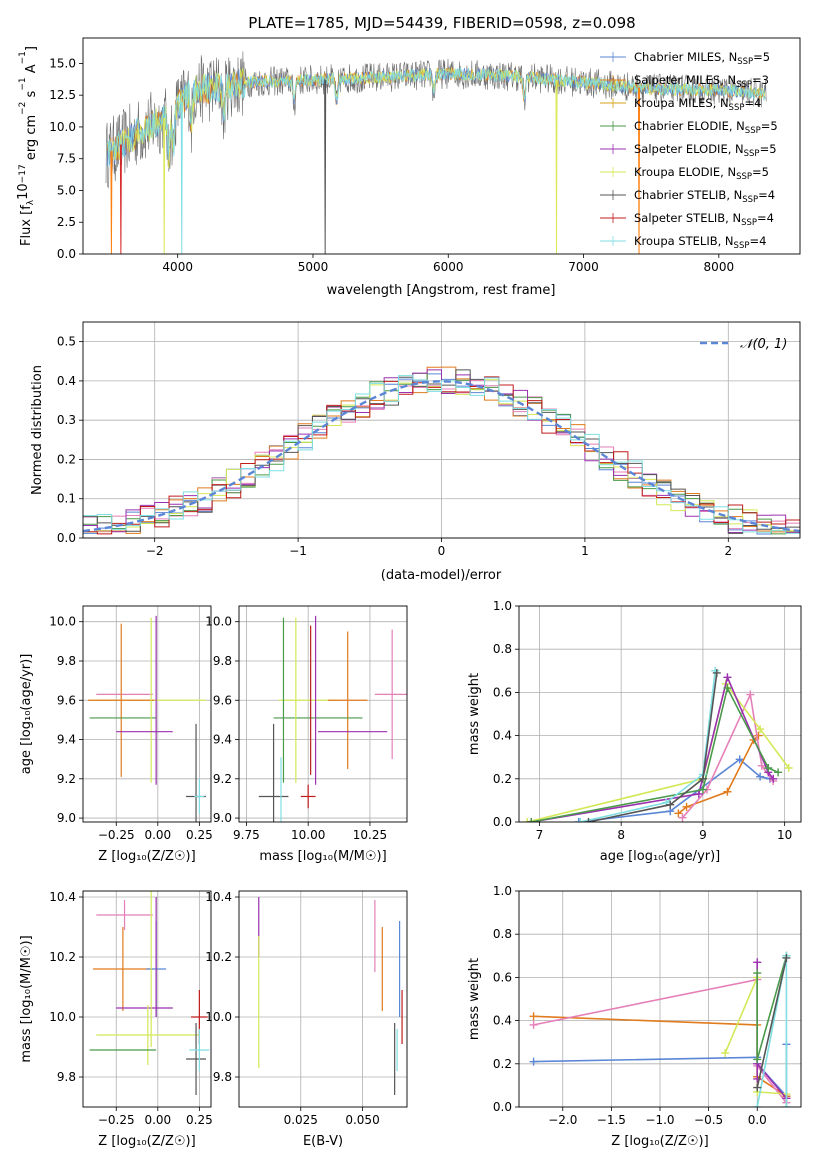  I want to click on x-tick-label: −1.5, so click(611, 1120).